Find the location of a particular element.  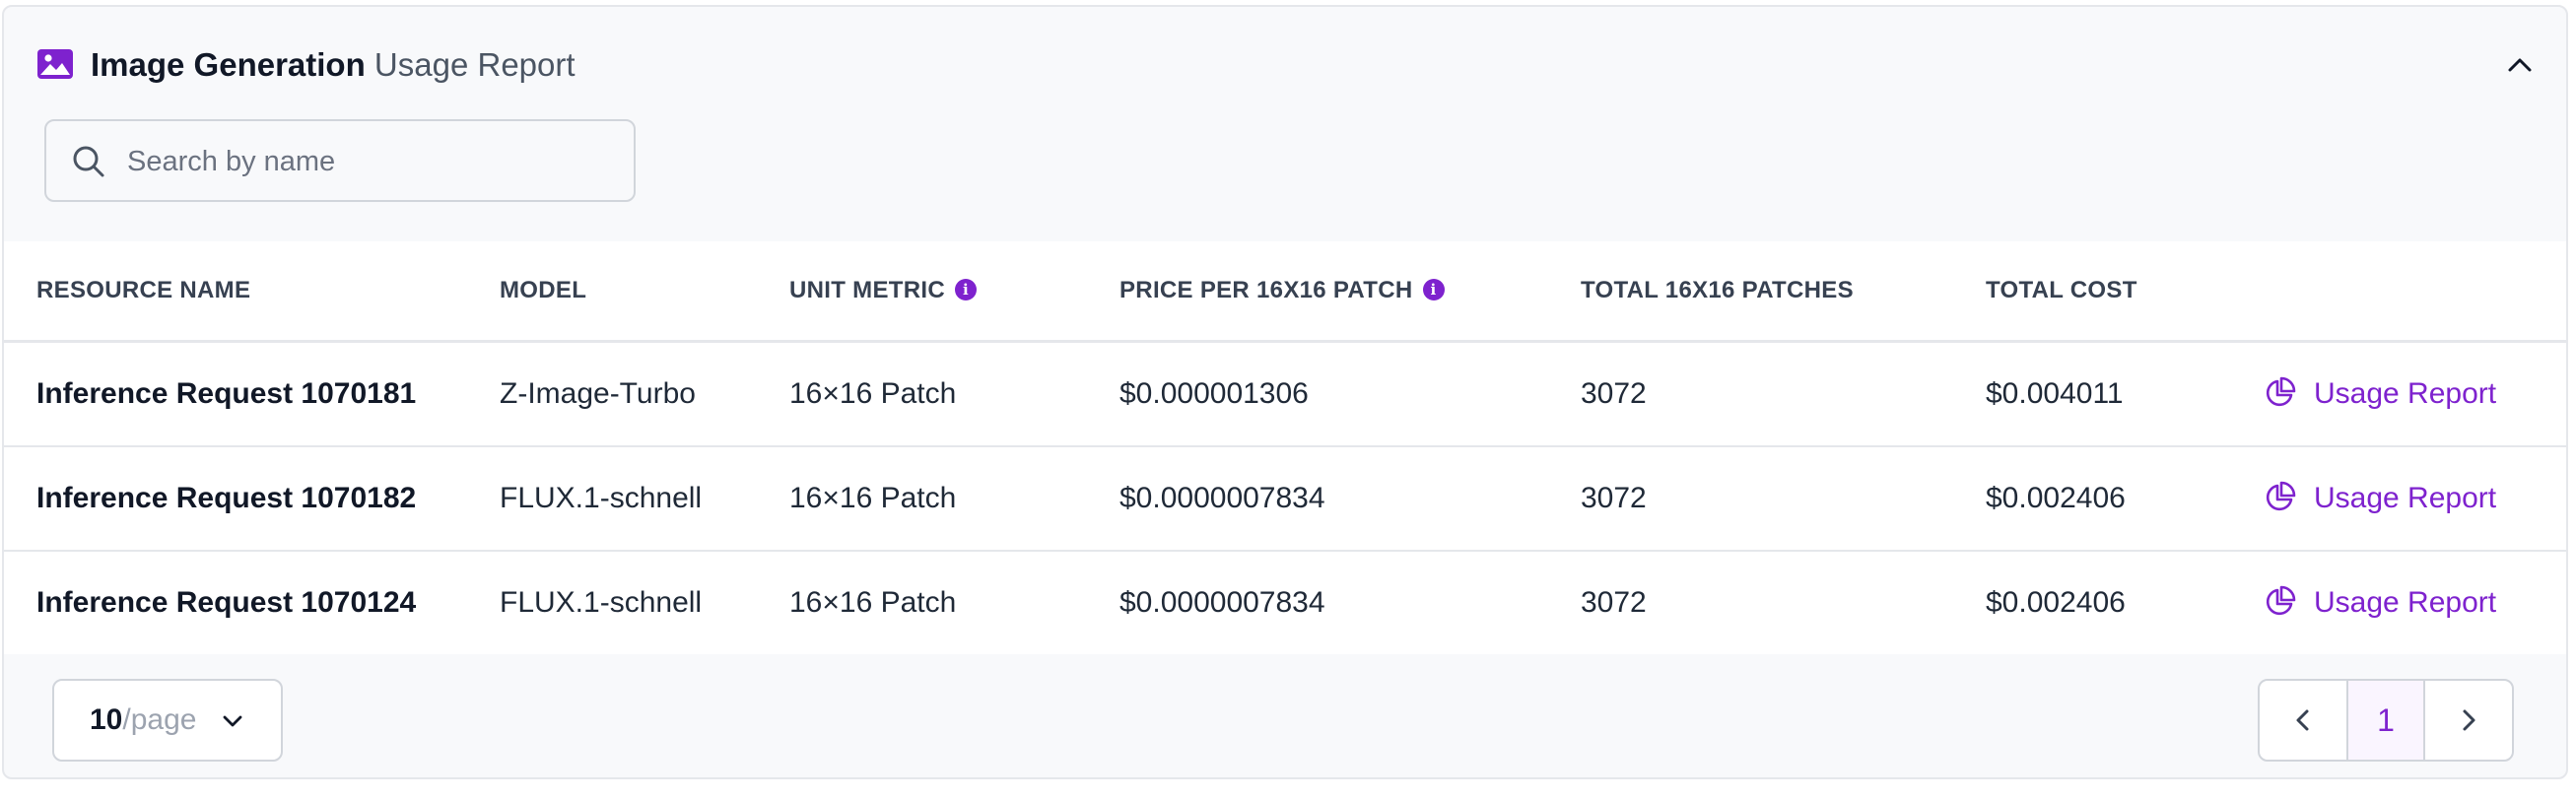

column-header-total-patches: TOTAL 16X16 PATCHES is located at coordinates (1717, 290).